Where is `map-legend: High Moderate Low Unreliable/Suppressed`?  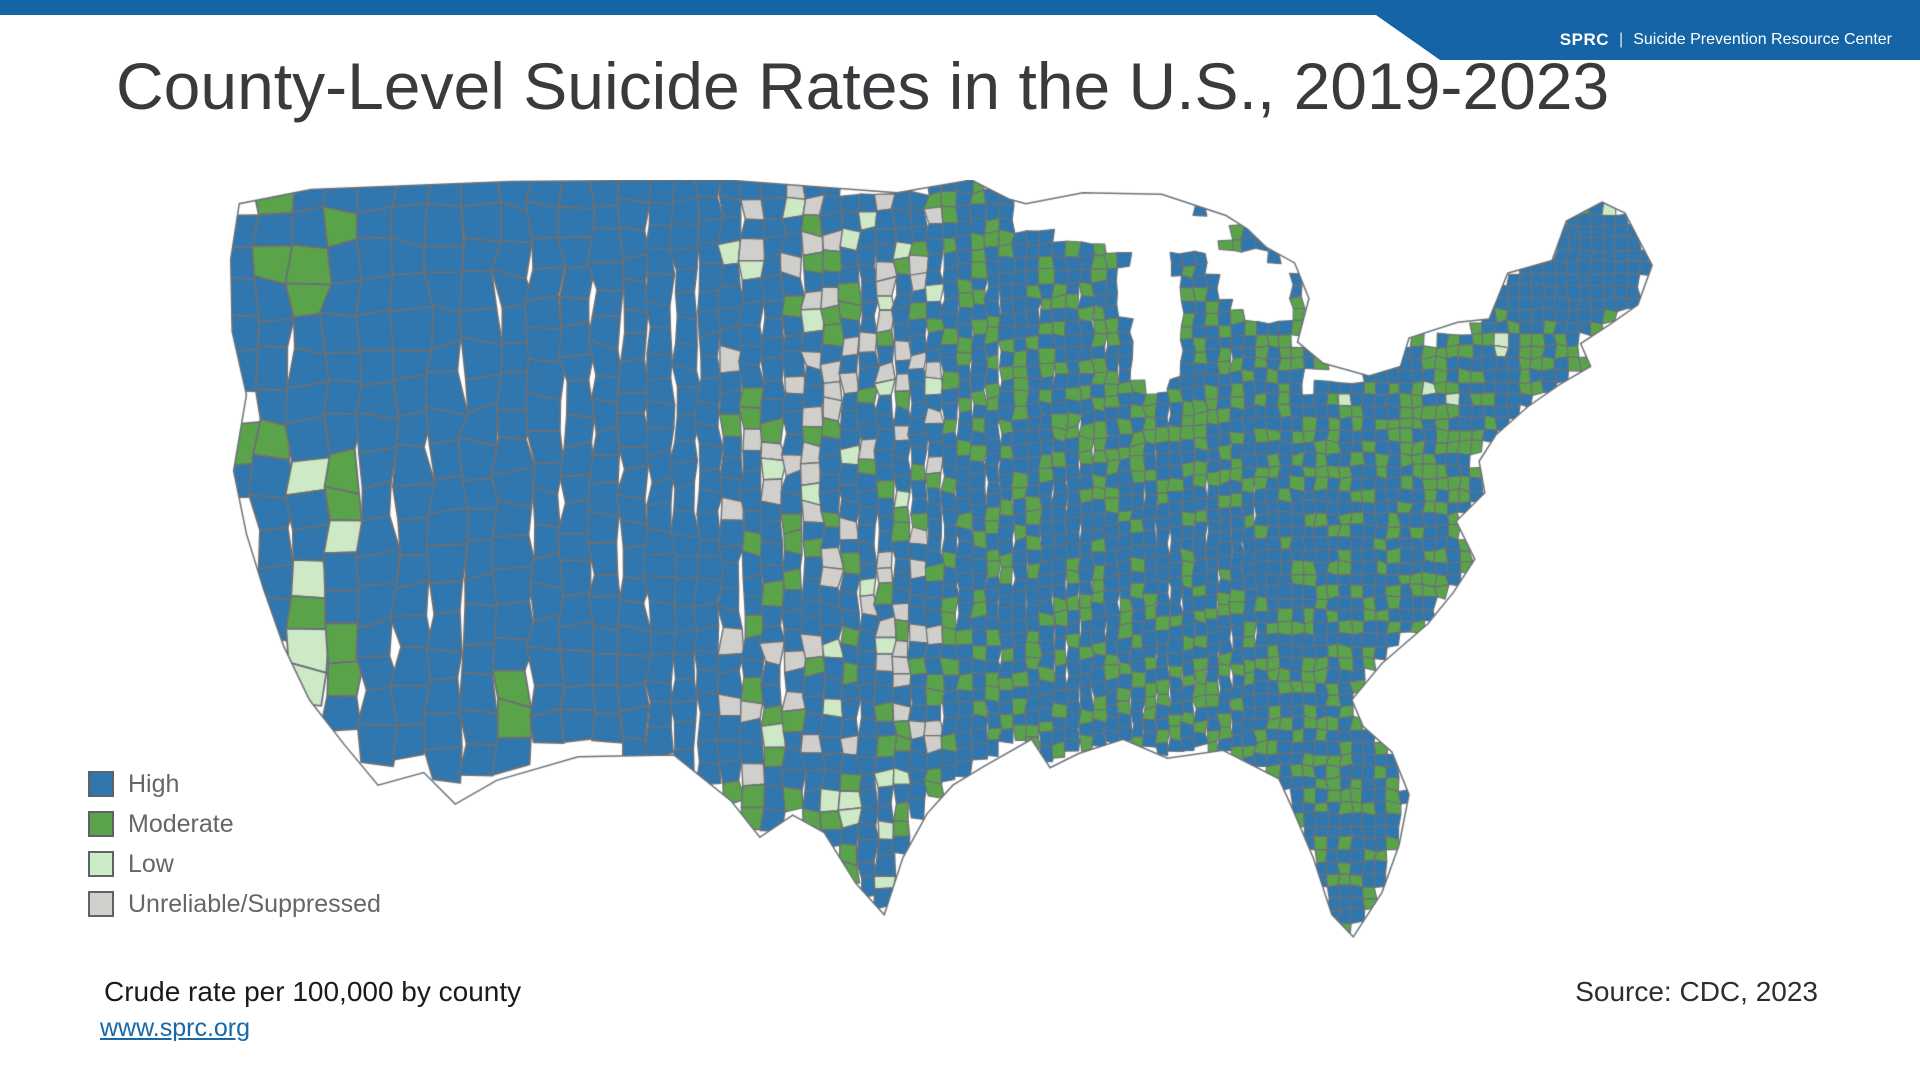 map-legend: High Moderate Low Unreliable/Suppressed is located at coordinates (234, 844).